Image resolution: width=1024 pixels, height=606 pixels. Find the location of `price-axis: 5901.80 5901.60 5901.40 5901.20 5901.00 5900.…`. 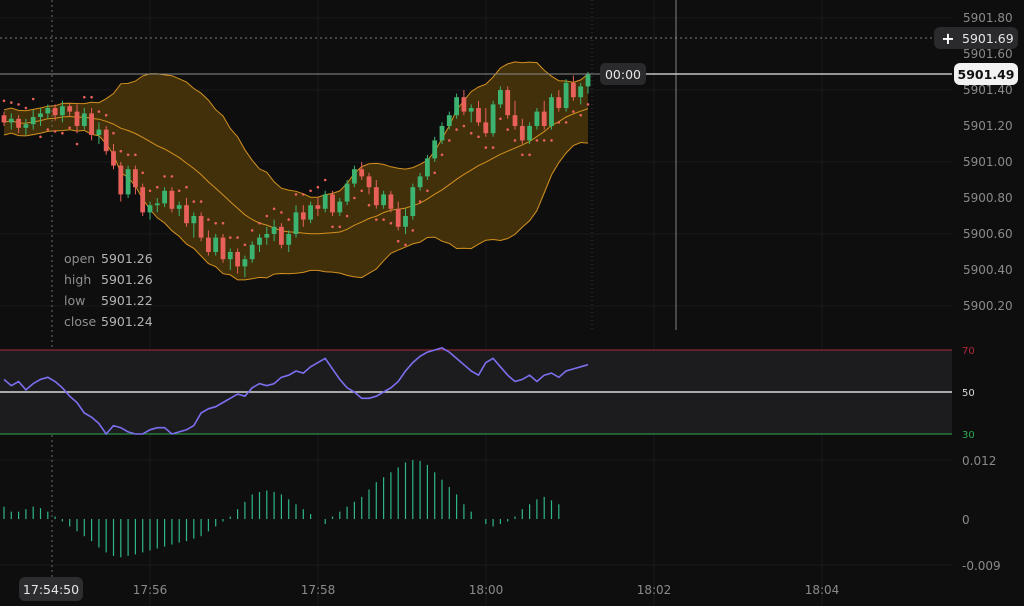

price-axis: 5901.80 5901.60 5901.40 5901.20 5901.00 5900.… is located at coordinates (988, 162).